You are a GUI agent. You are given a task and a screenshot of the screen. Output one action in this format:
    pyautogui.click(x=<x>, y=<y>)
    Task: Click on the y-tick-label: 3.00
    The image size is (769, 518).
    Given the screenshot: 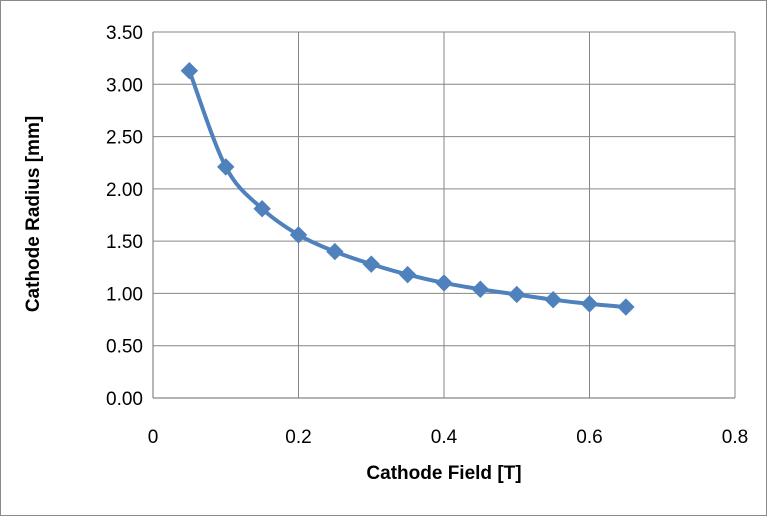 What is the action you would take?
    pyautogui.click(x=124, y=85)
    